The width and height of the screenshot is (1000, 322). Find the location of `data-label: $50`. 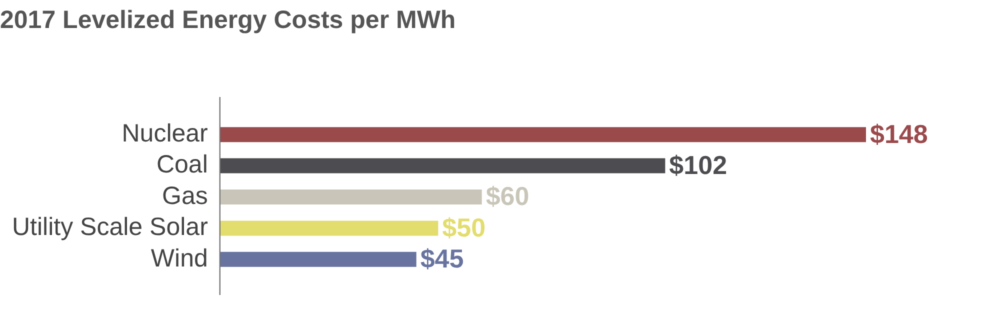

data-label: $50 is located at coordinates (464, 227).